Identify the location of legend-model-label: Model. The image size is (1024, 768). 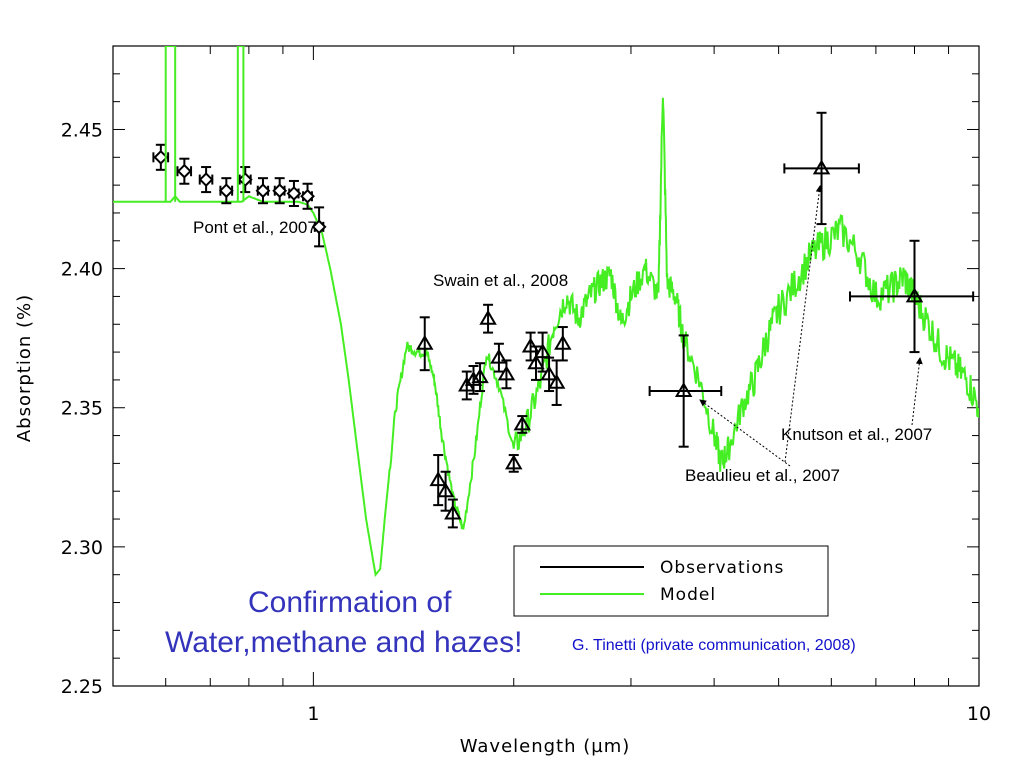
(688, 595).